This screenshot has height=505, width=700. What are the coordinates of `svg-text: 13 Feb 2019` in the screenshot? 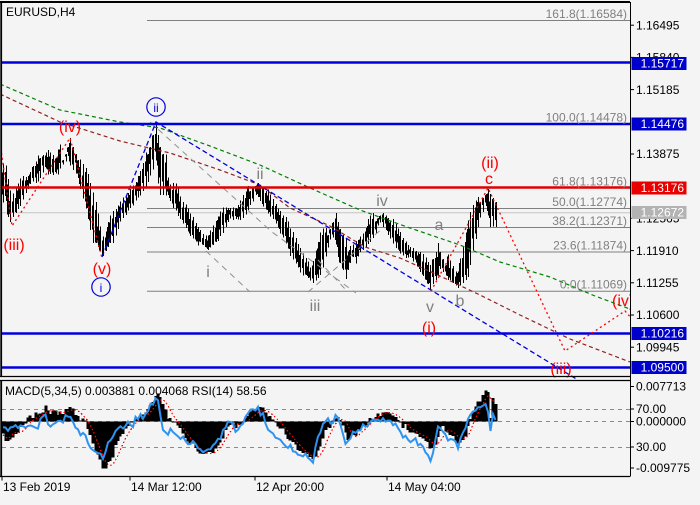 It's located at (37, 487).